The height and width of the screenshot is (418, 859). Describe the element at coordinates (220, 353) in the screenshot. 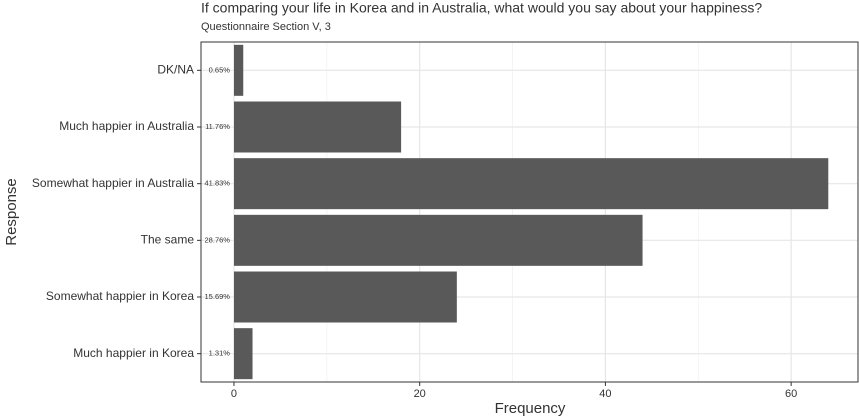

I see `percent-label: 1.31%` at that location.